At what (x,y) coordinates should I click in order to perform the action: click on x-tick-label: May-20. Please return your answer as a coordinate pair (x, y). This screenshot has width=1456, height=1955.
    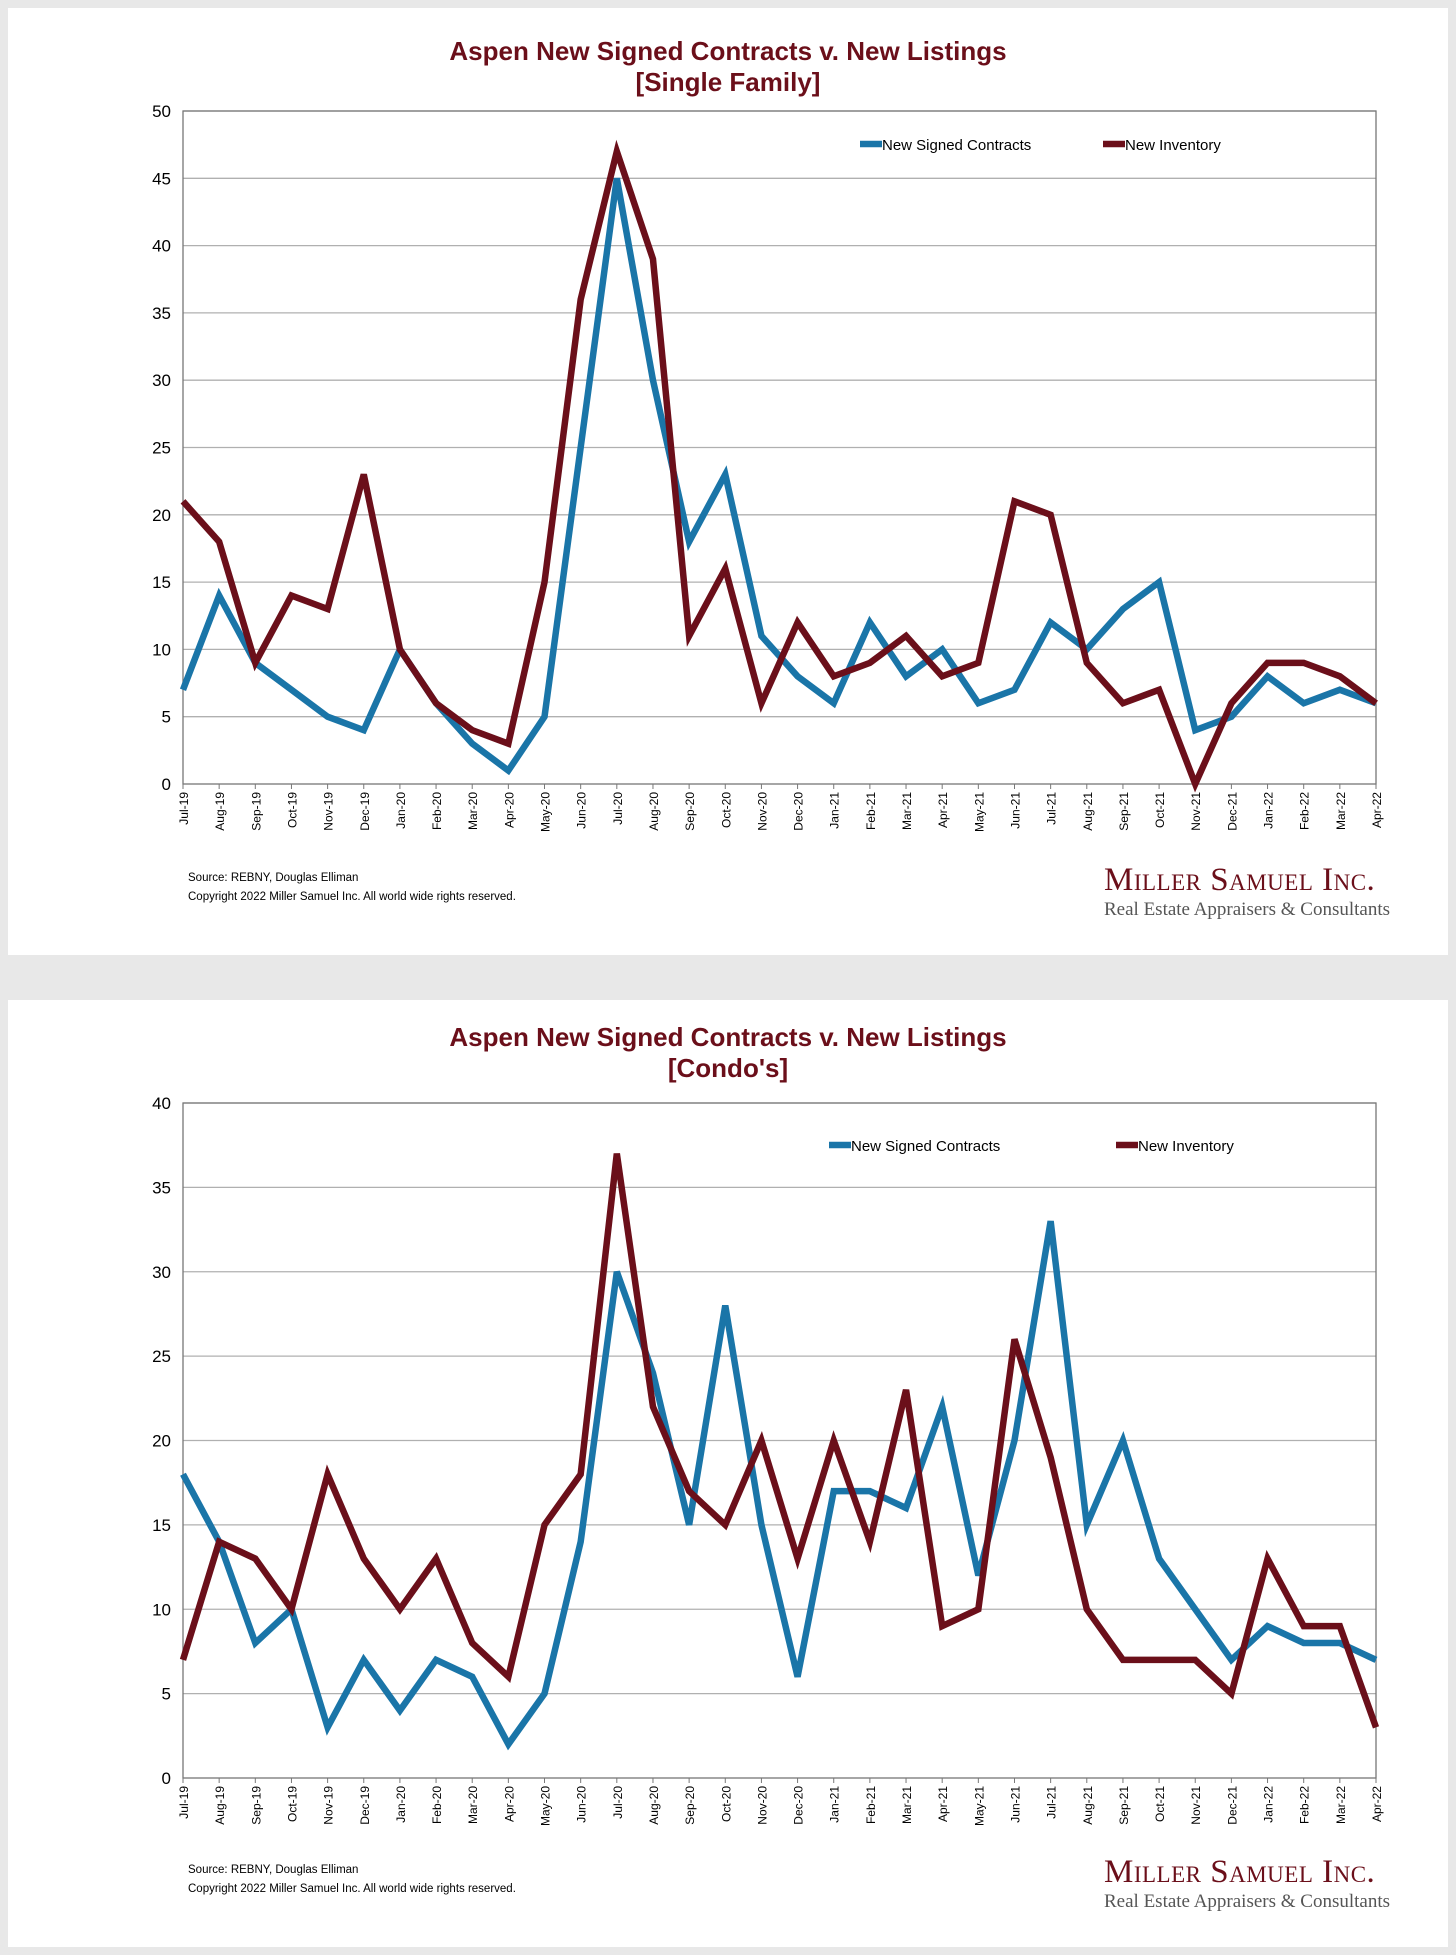
    Looking at the image, I should click on (546, 812).